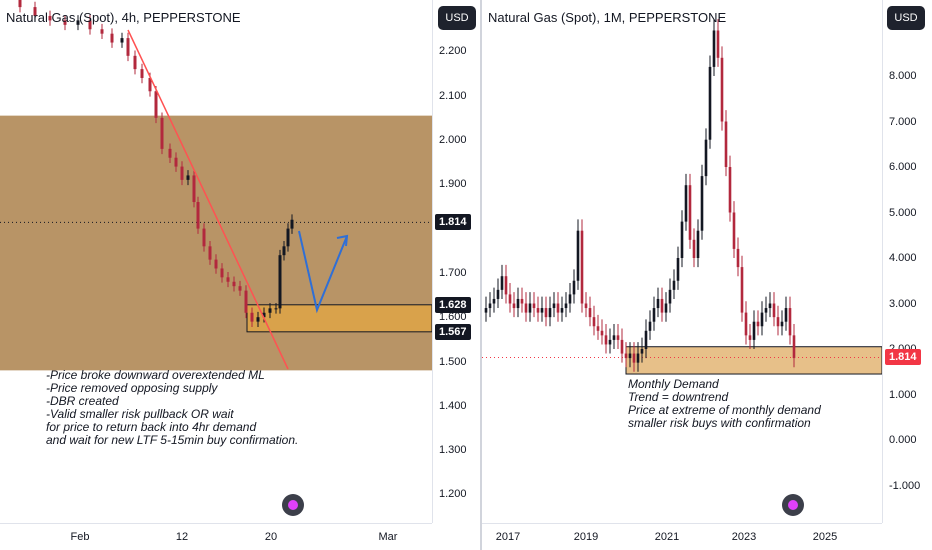 The height and width of the screenshot is (550, 932). I want to click on left-time-tick: 20, so click(271, 537).